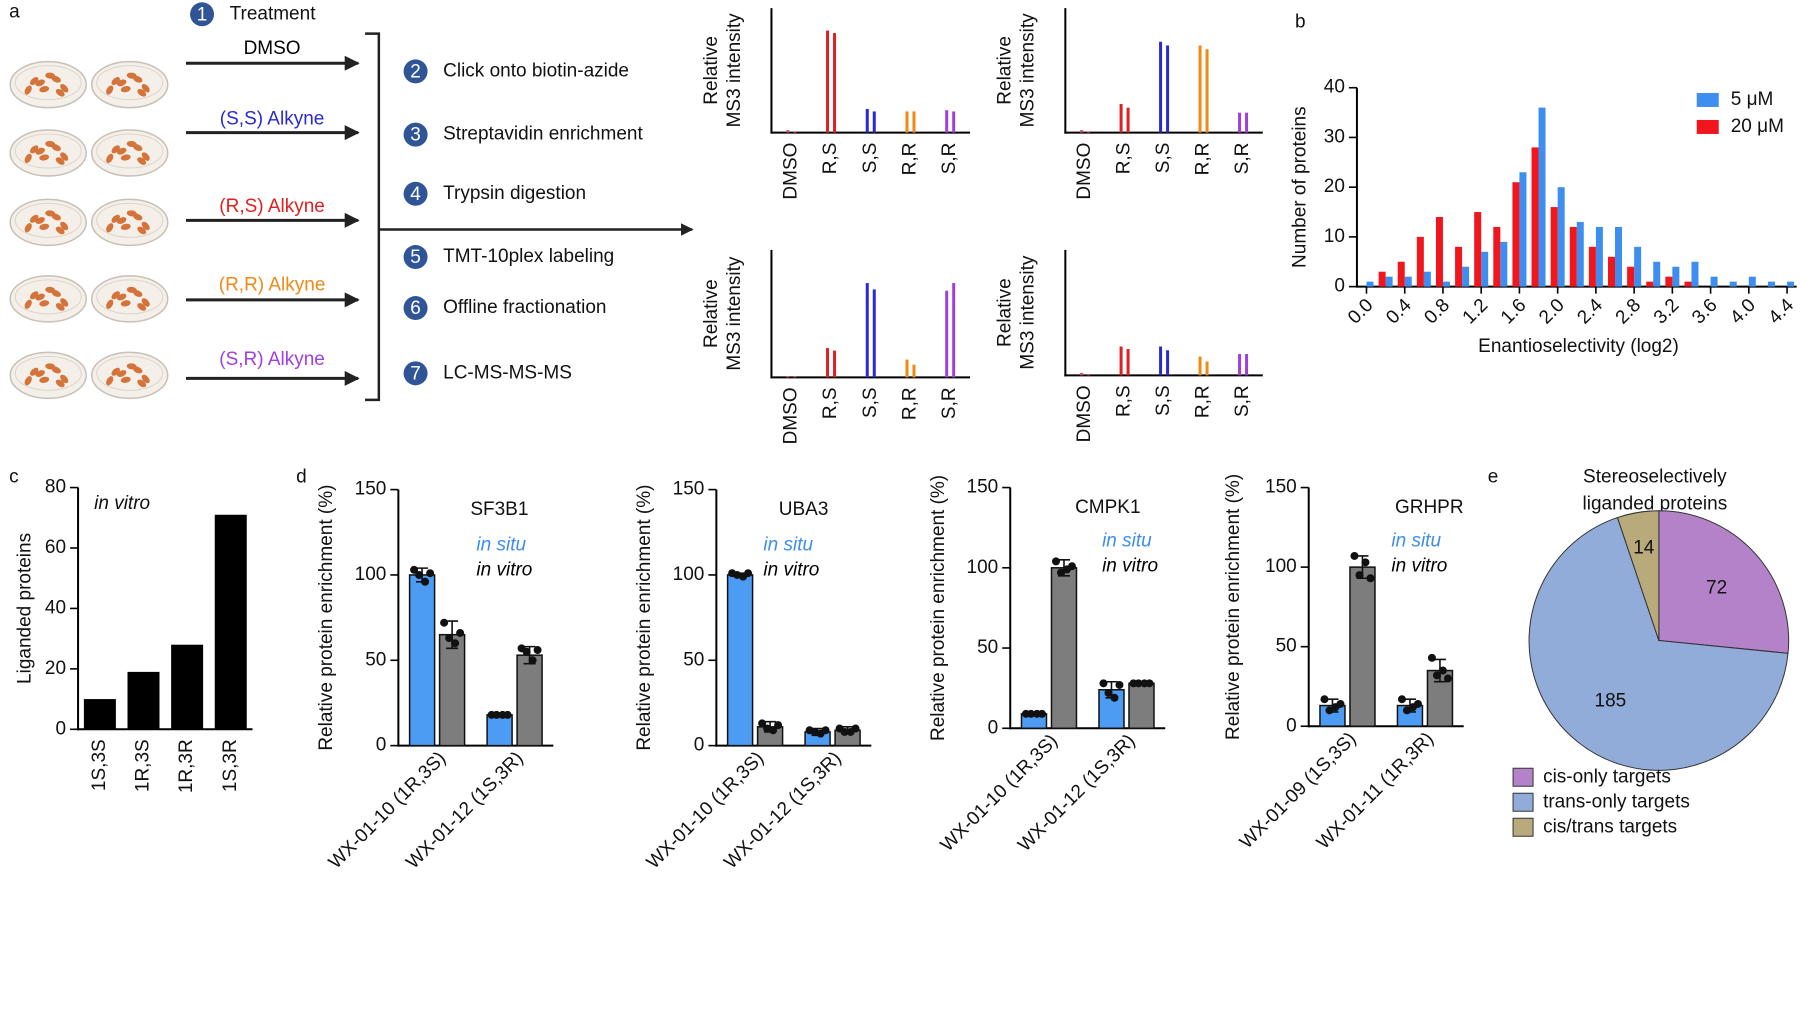 Image resolution: width=1800 pixels, height=1020 pixels. Describe the element at coordinates (186, 766) in the screenshot. I see `x-tick-label: 1R,3R` at that location.